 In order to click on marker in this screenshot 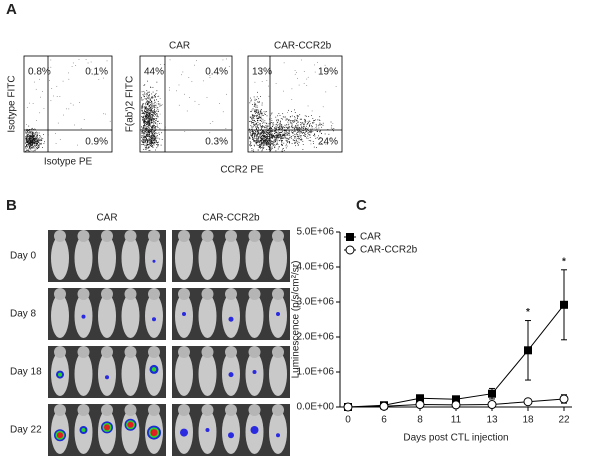, I will do `click(492, 393)`.